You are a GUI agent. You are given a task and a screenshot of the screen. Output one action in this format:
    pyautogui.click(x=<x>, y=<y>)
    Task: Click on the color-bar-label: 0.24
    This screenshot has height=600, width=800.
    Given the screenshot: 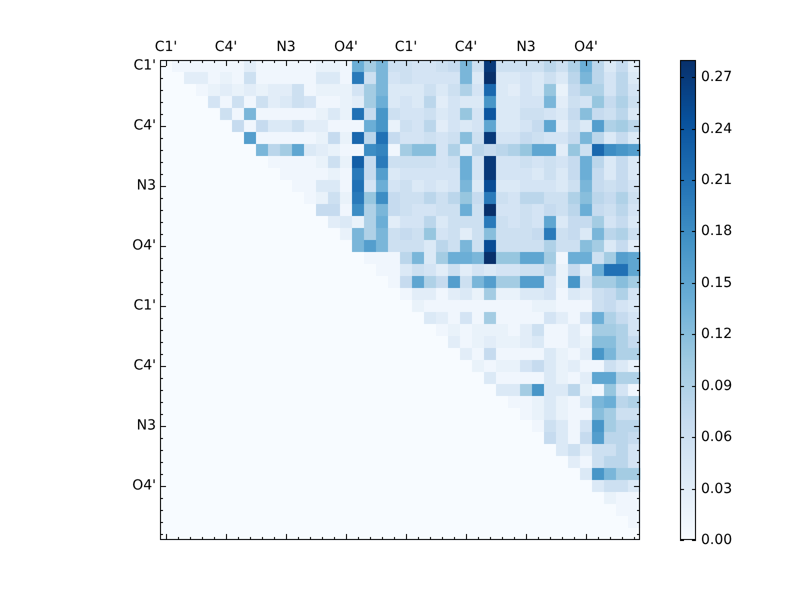 What is the action you would take?
    pyautogui.click(x=716, y=129)
    